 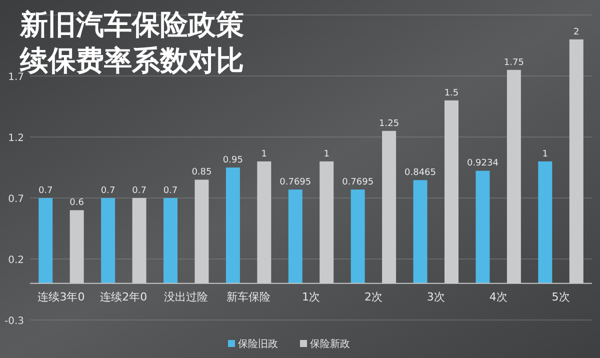 I want to click on y-tick-label: 1.7, so click(x=16, y=77).